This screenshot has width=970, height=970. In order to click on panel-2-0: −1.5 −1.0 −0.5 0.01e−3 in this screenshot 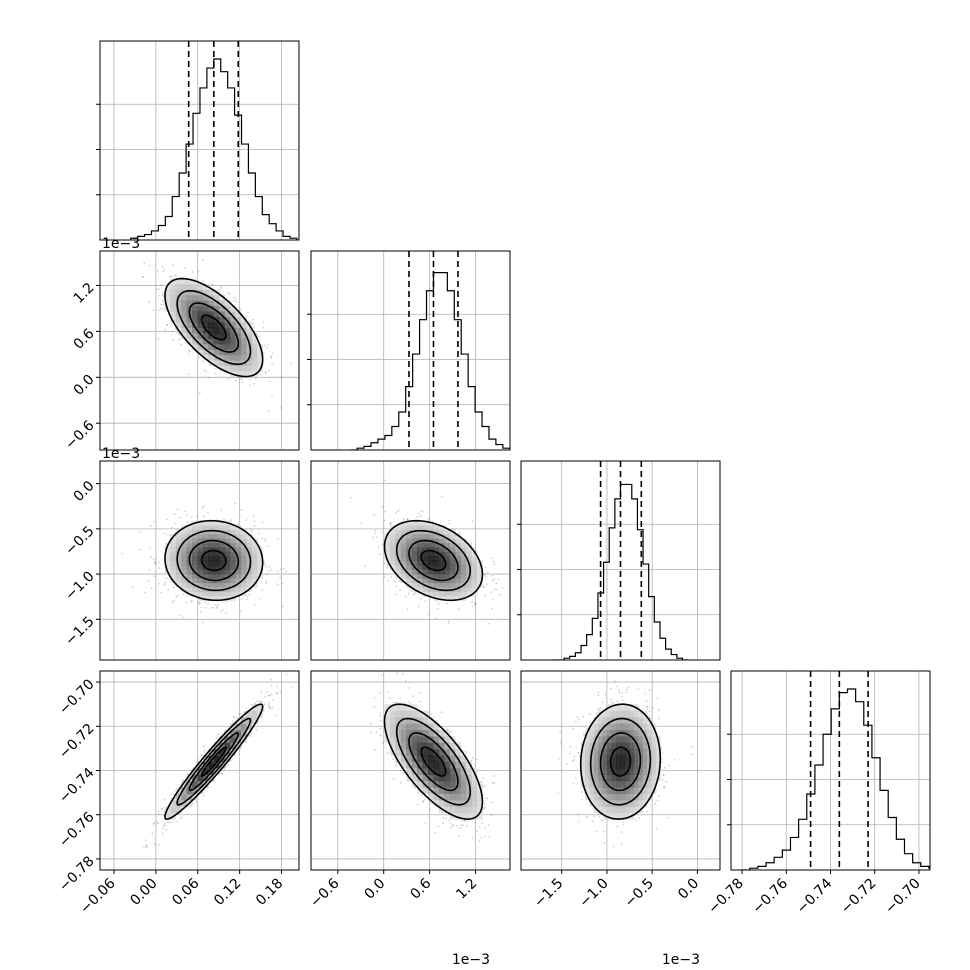, I will do `click(181, 553)`.